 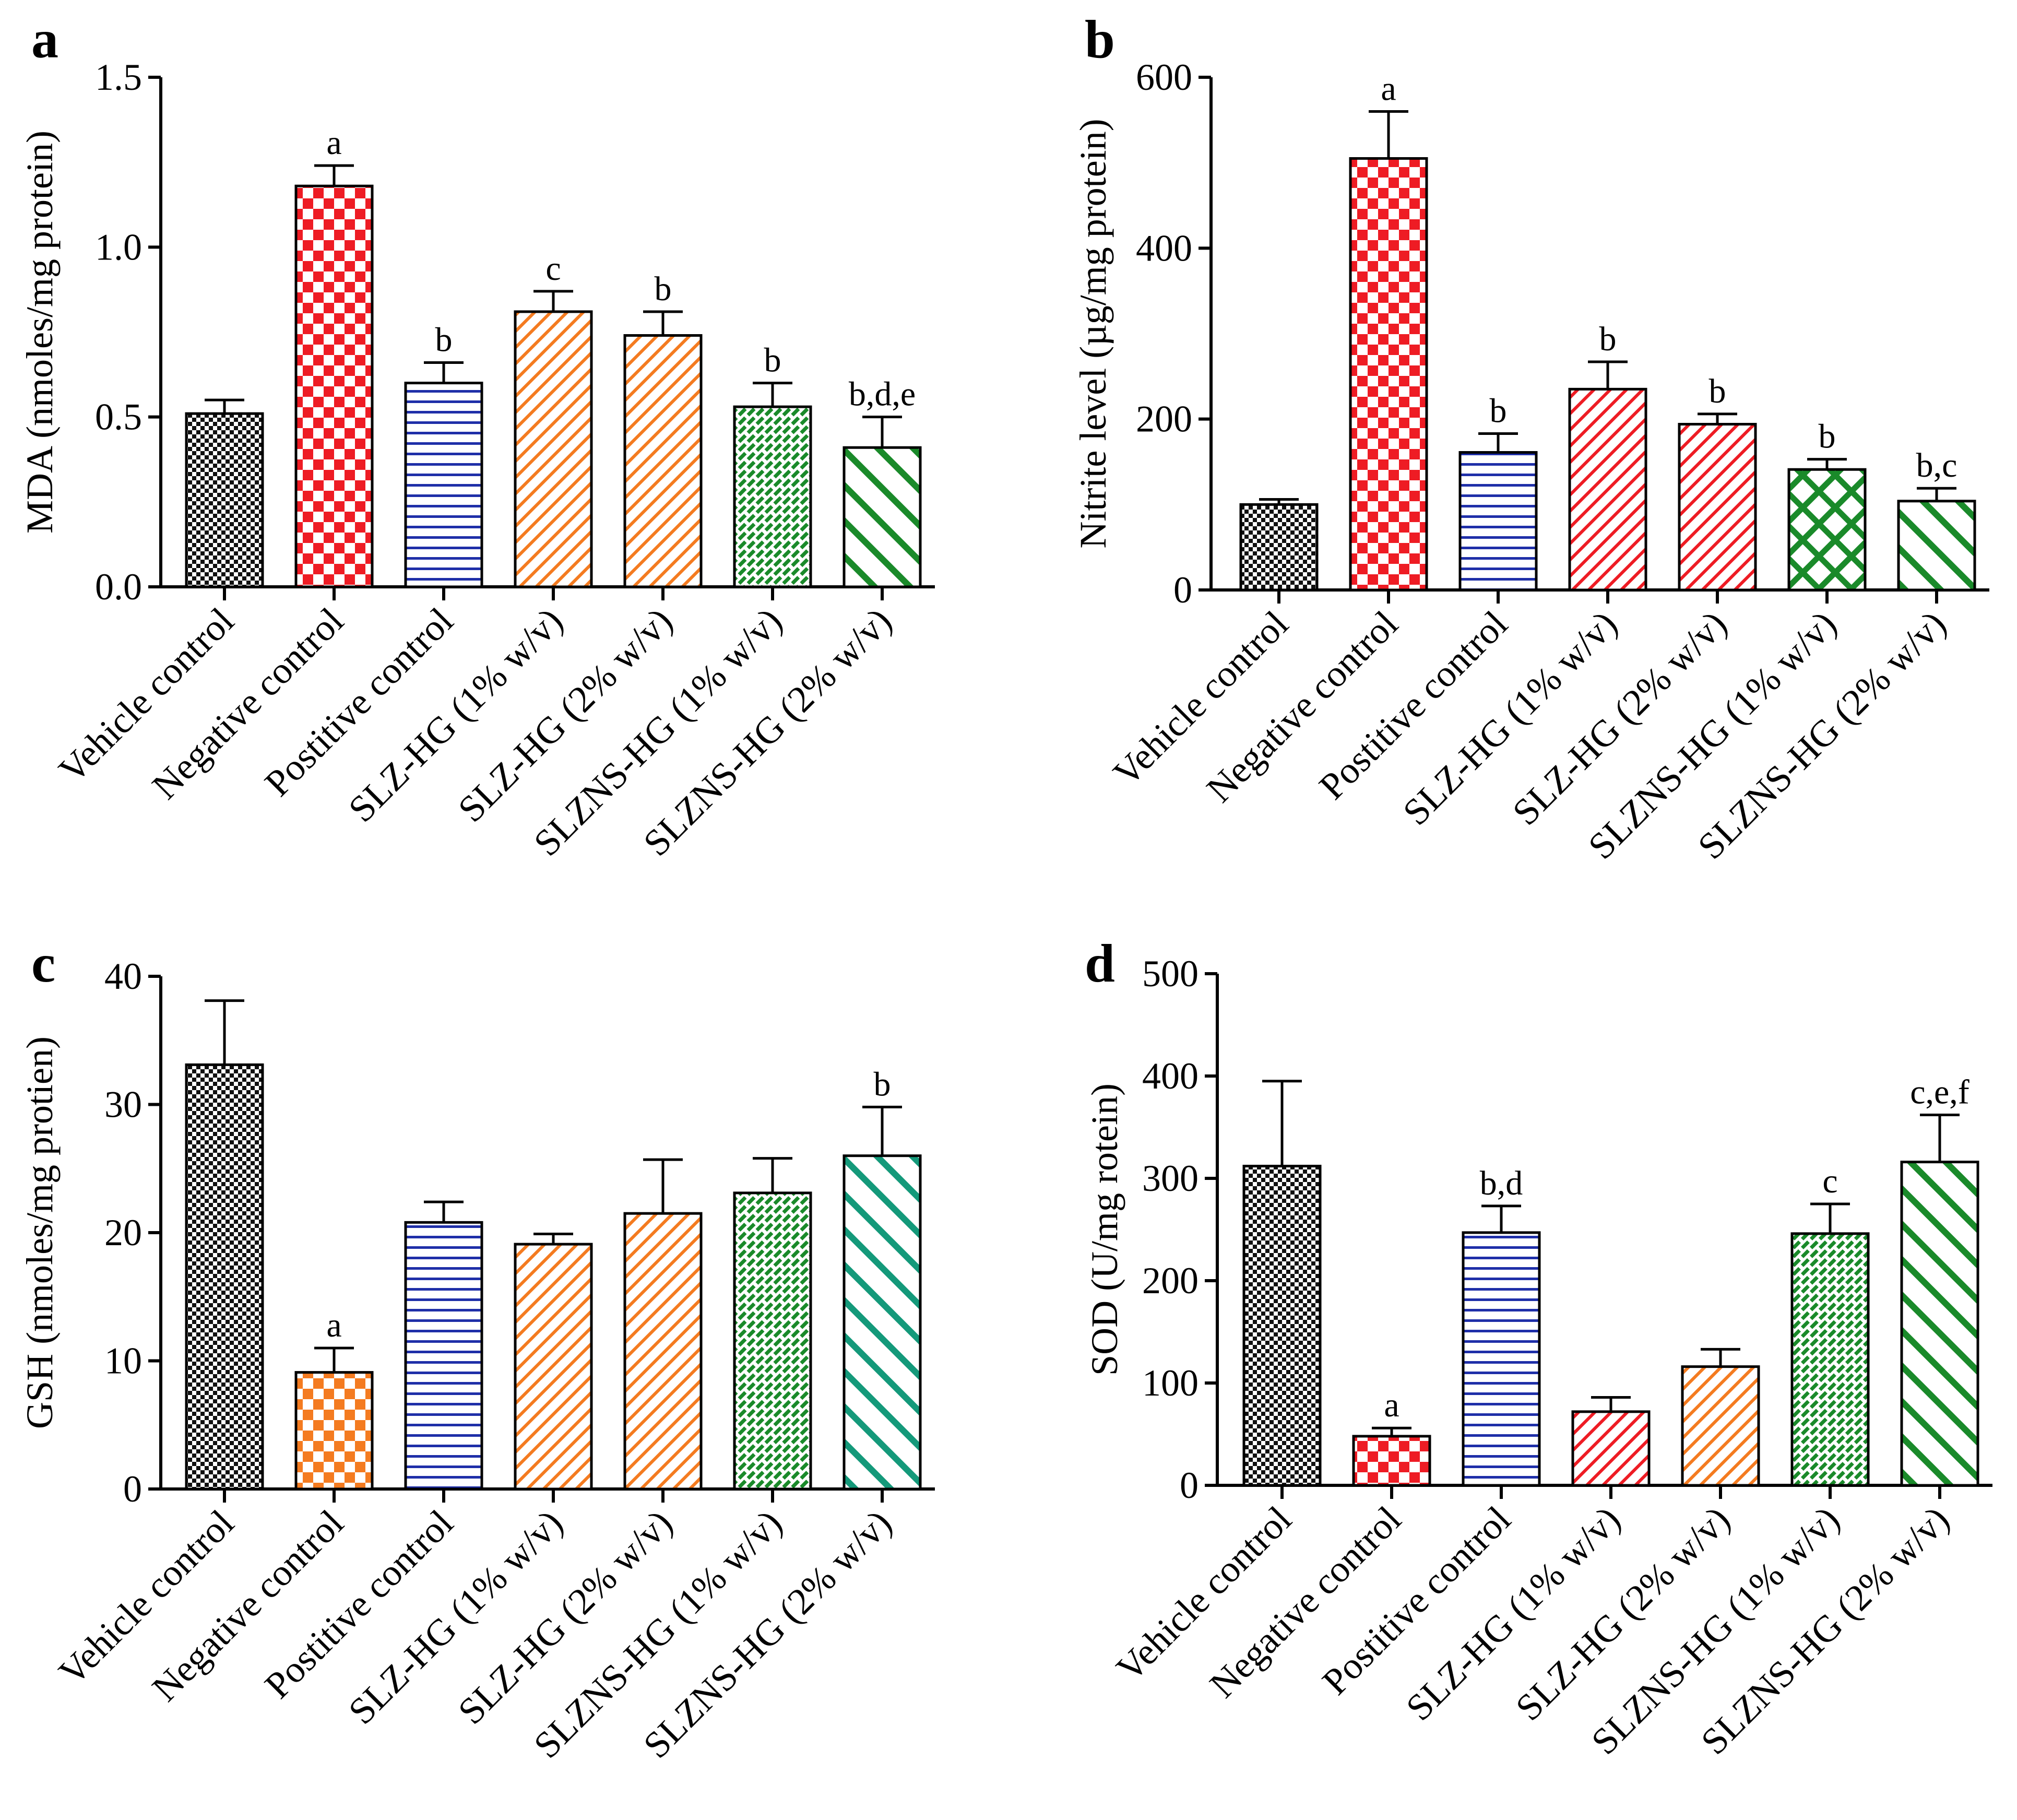 I want to click on y-tick-label: 1.0, so click(x=119, y=247).